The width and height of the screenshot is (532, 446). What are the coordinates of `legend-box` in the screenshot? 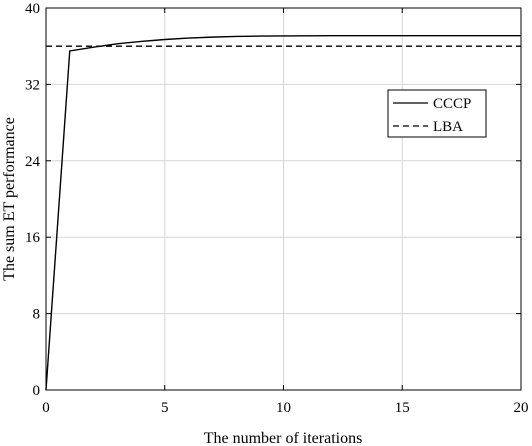 It's located at (437, 113).